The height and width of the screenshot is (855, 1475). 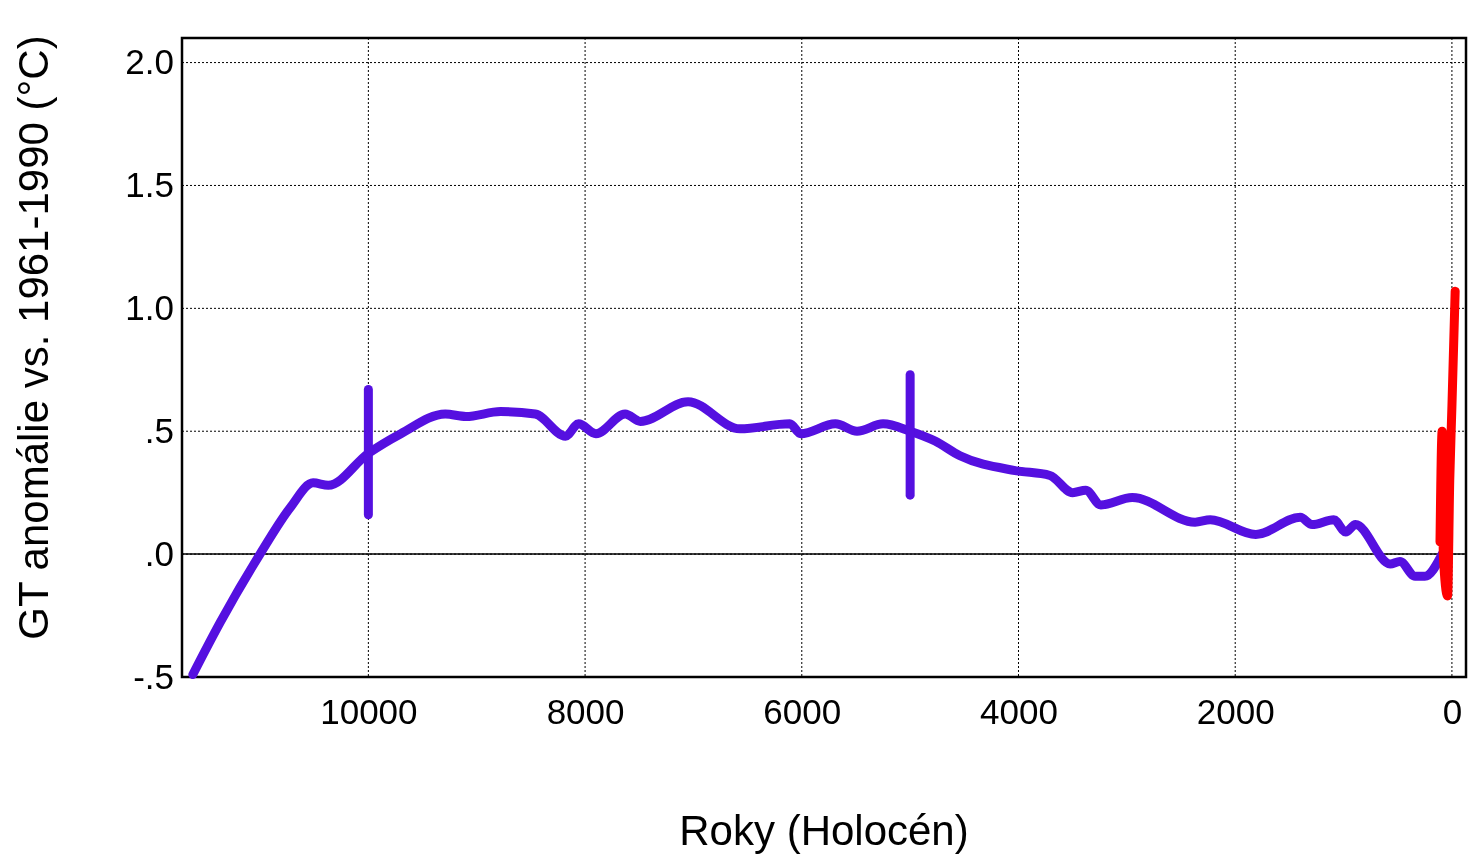 I want to click on y-axis-title: GT anomálie vs. 1961-1990 (°C), so click(x=33, y=337).